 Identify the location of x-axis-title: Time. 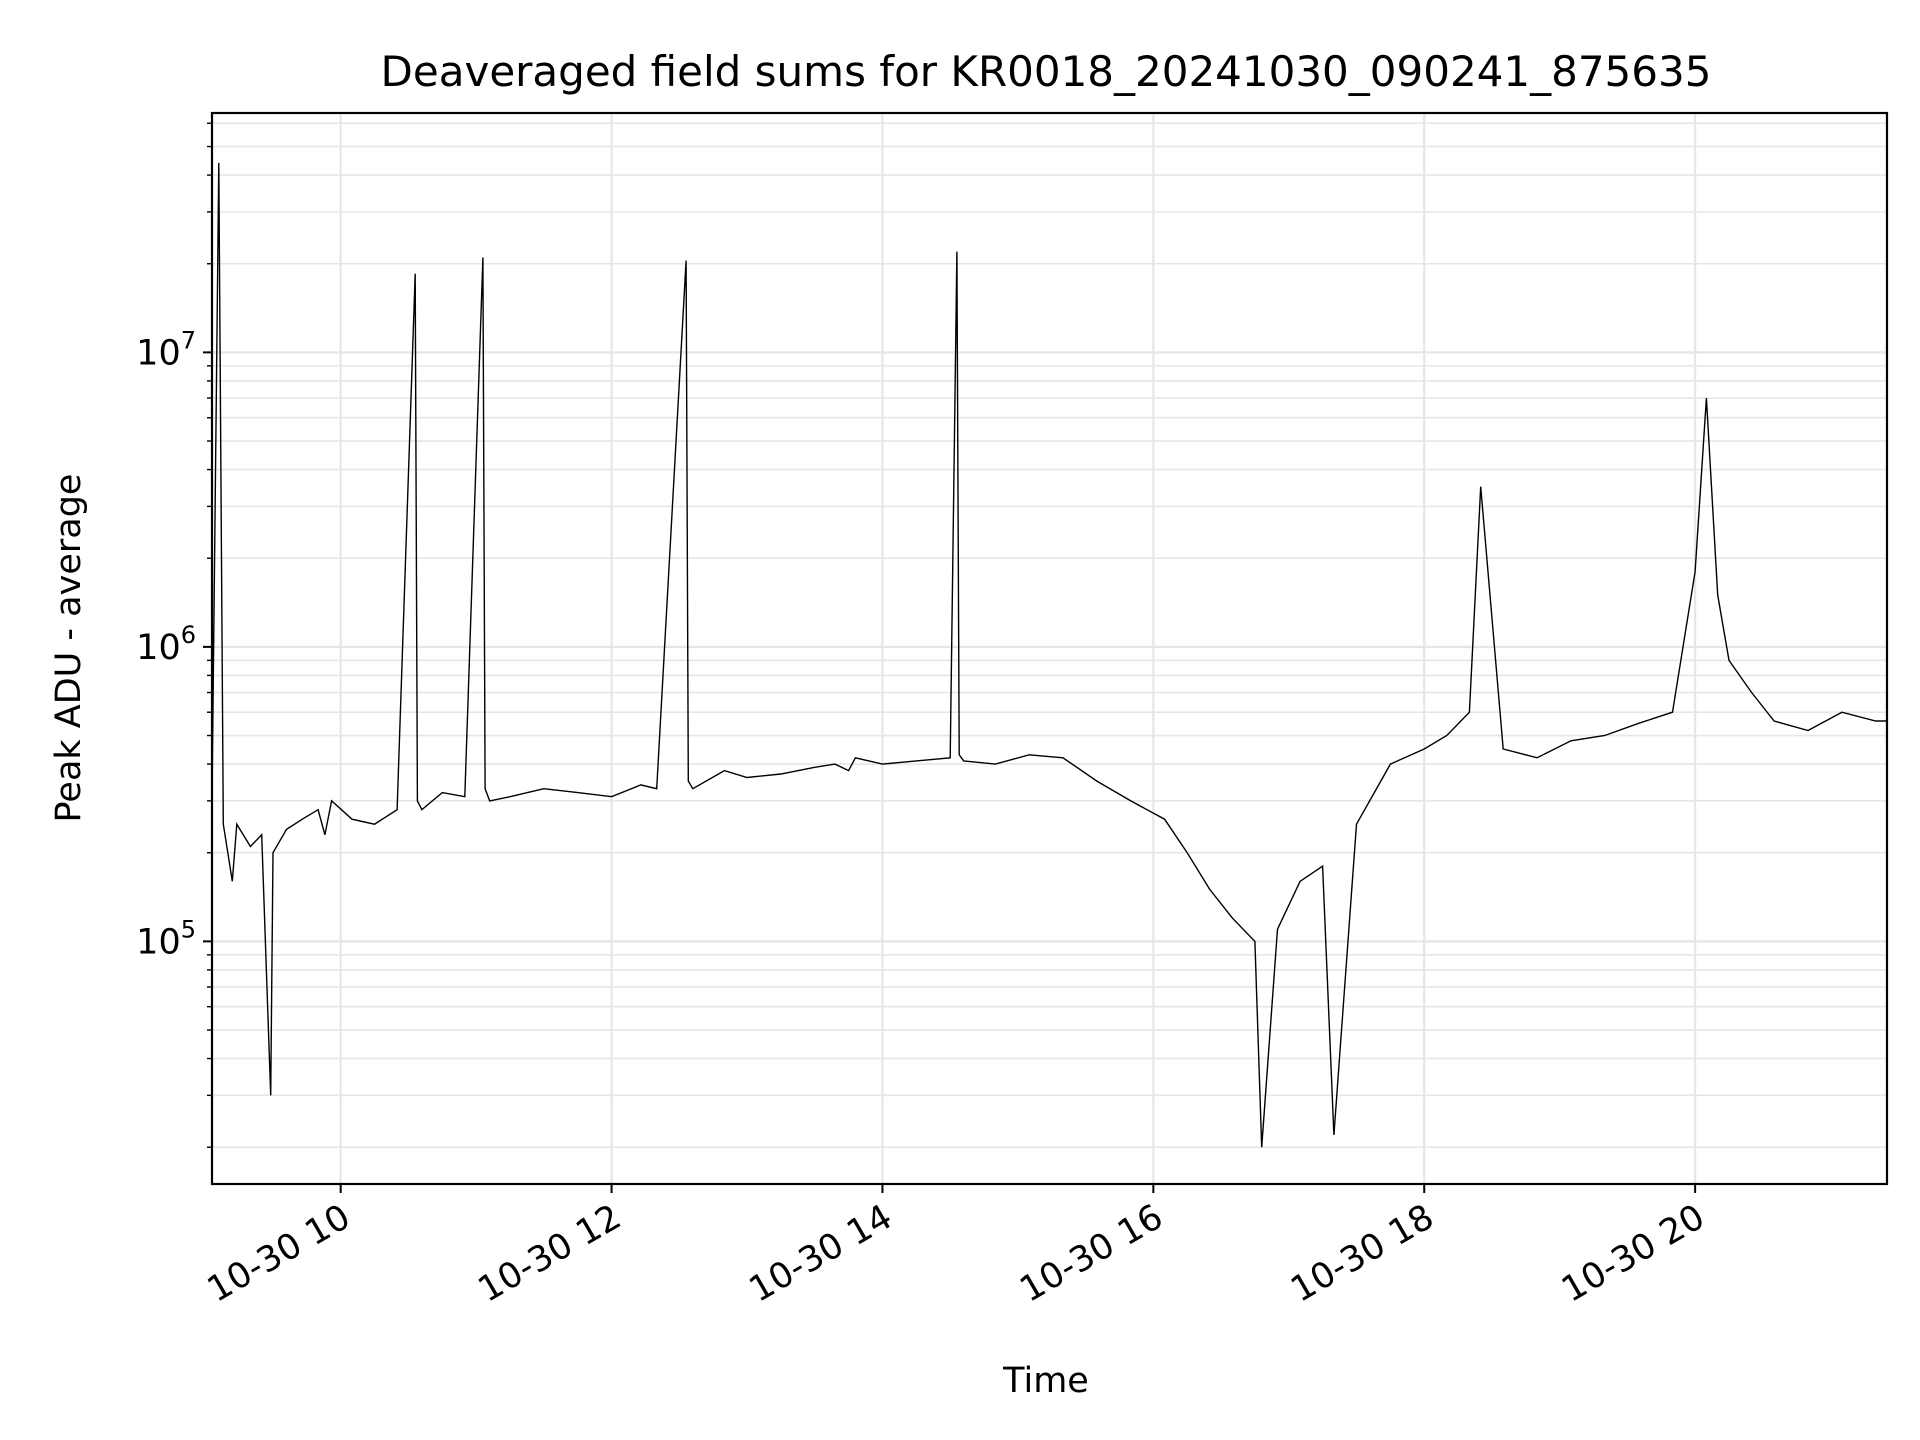
(1045, 1381).